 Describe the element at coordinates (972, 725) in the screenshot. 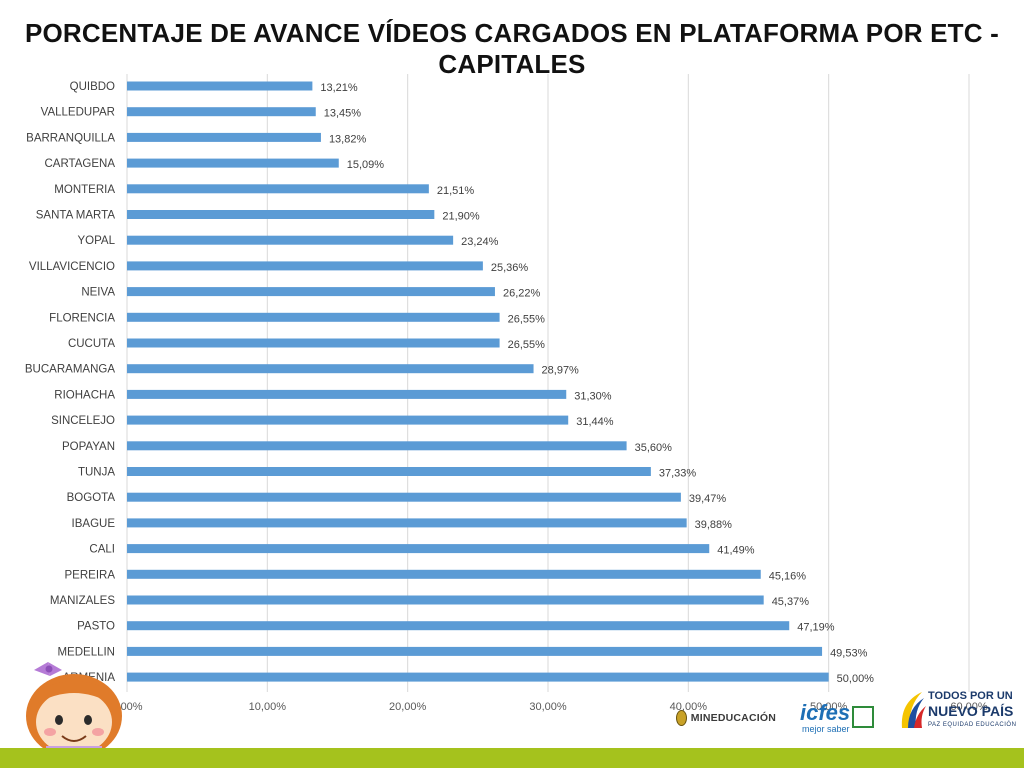

I see `todos-logo-line3: PAZ EQUIDAD EDUCACIÓN` at that location.